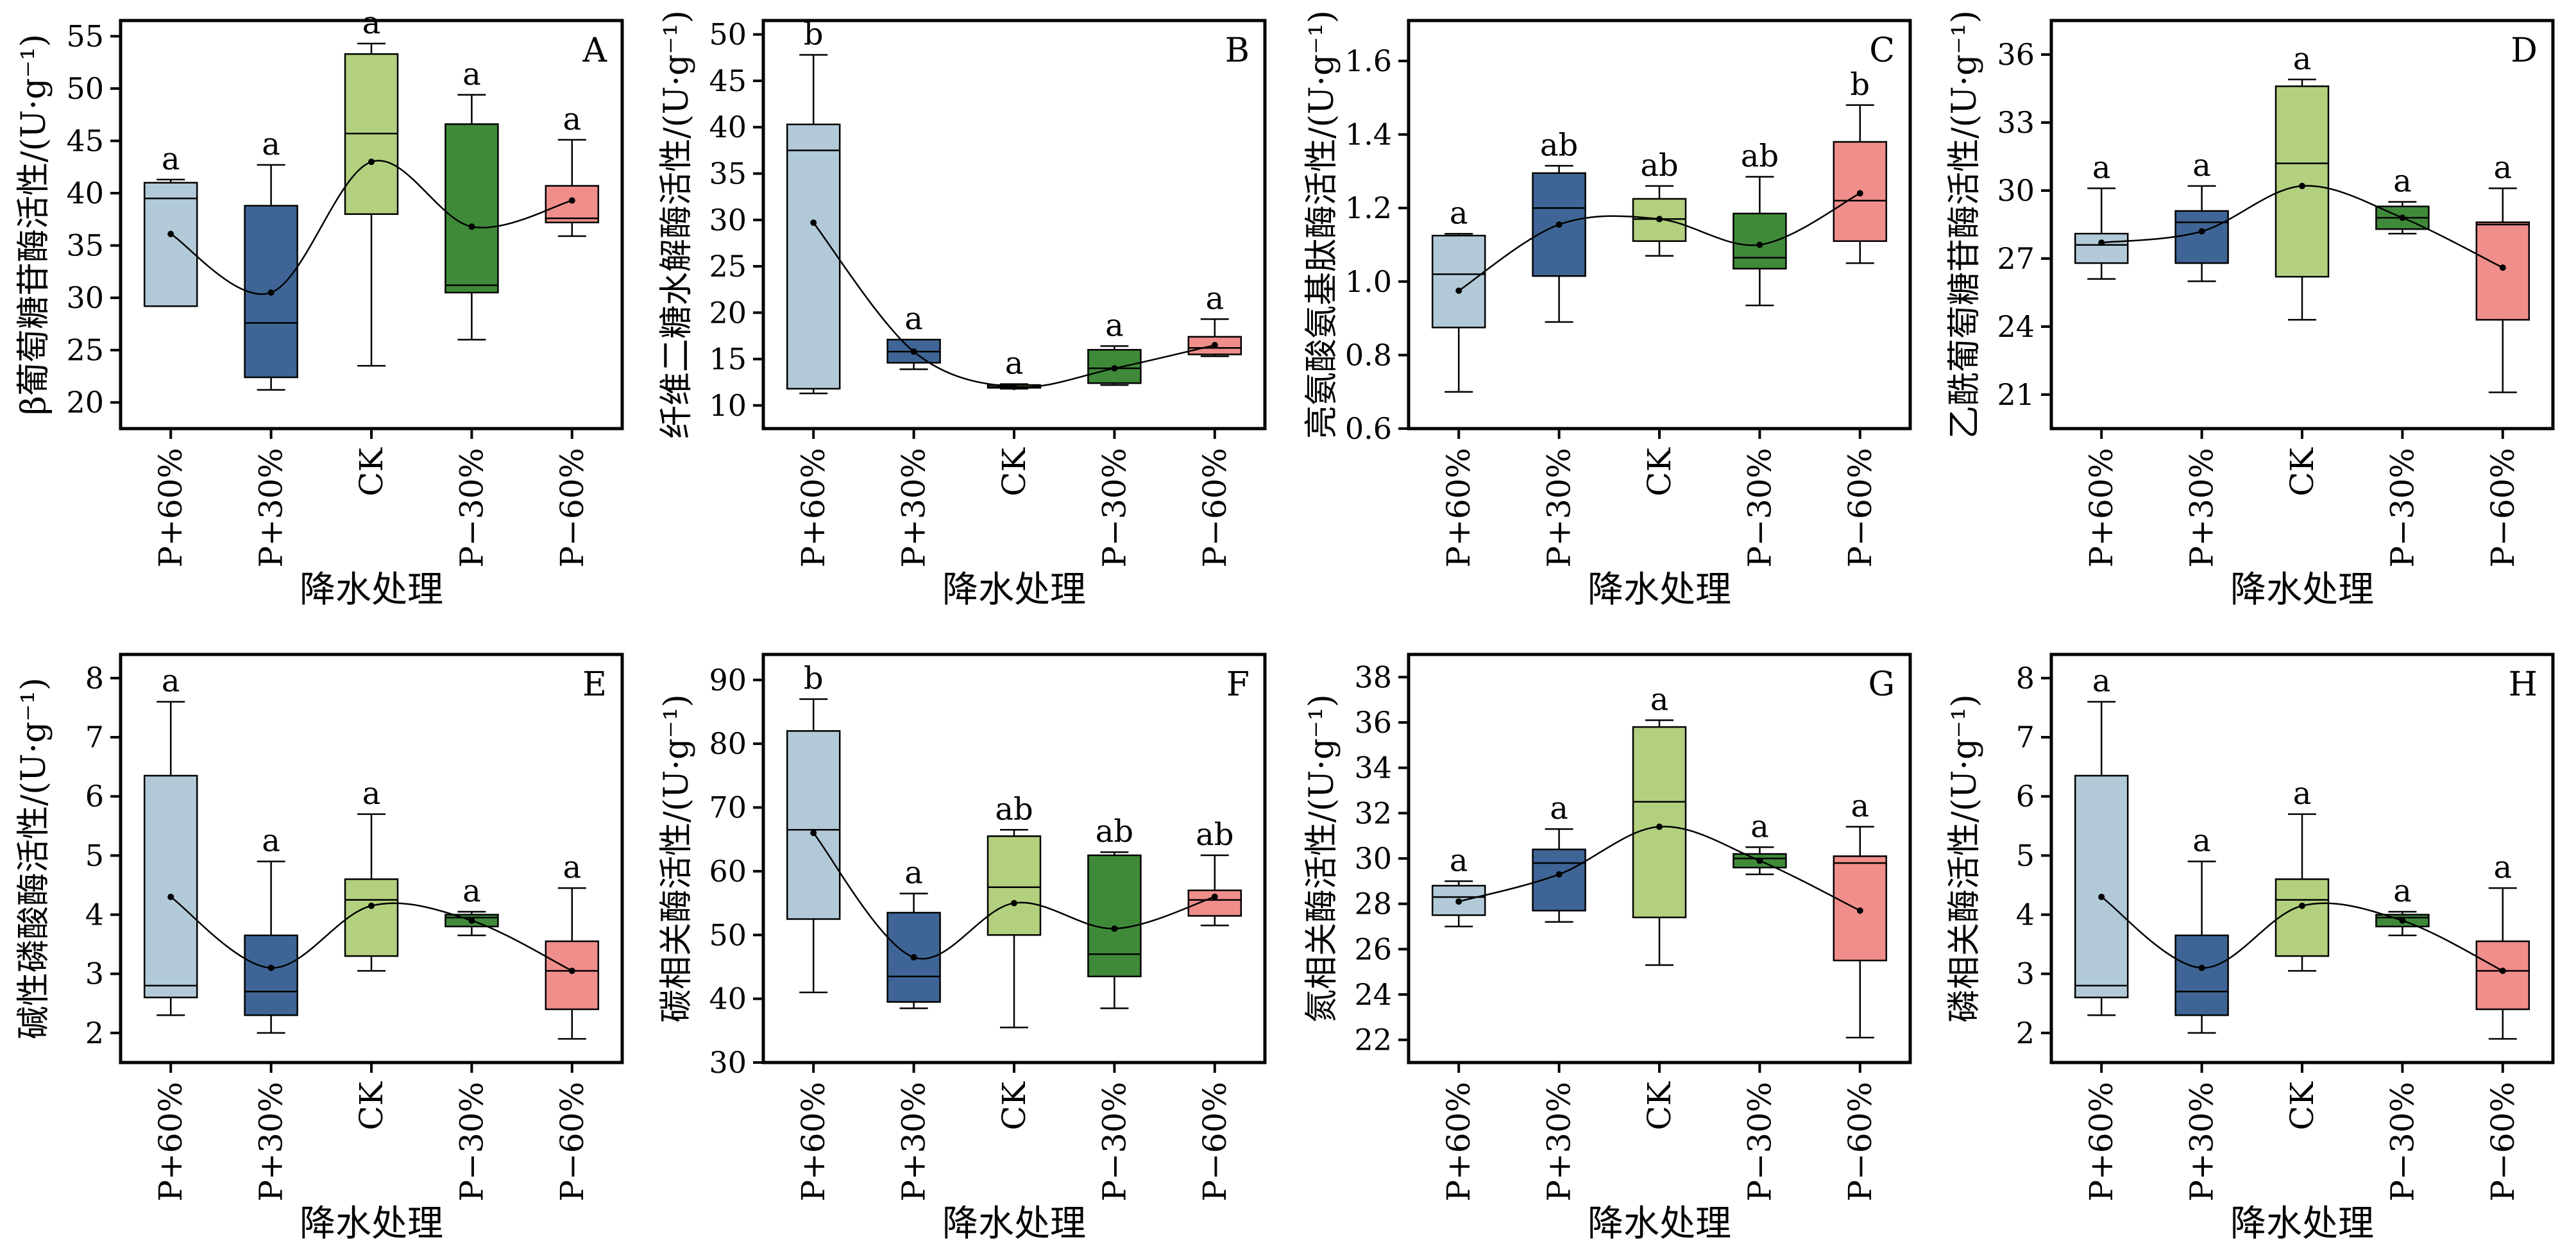 Image resolution: width=2576 pixels, height=1255 pixels. Describe the element at coordinates (728, 81) in the screenshot. I see `y-tick-label: 45` at that location.